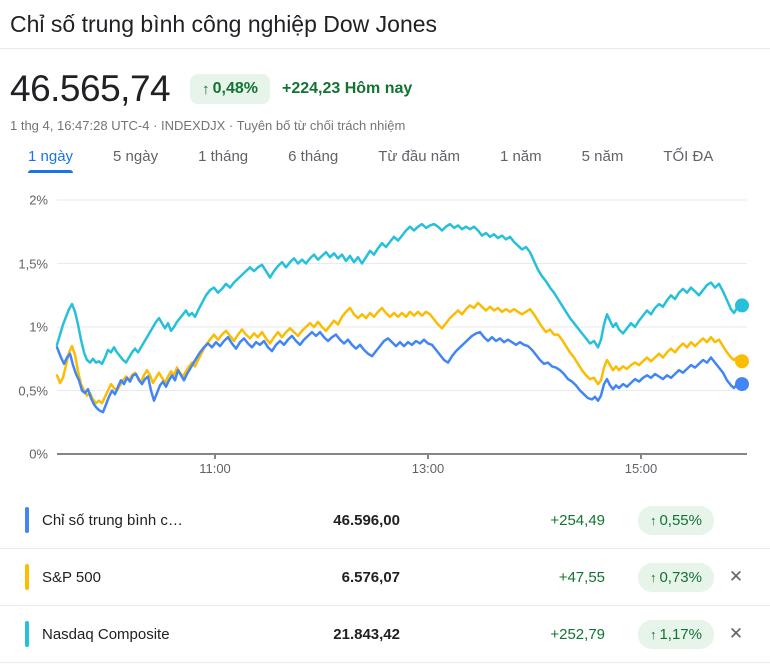 Image resolution: width=770 pixels, height=667 pixels. Describe the element at coordinates (428, 468) in the screenshot. I see `x-axis-label: 13:00` at that location.